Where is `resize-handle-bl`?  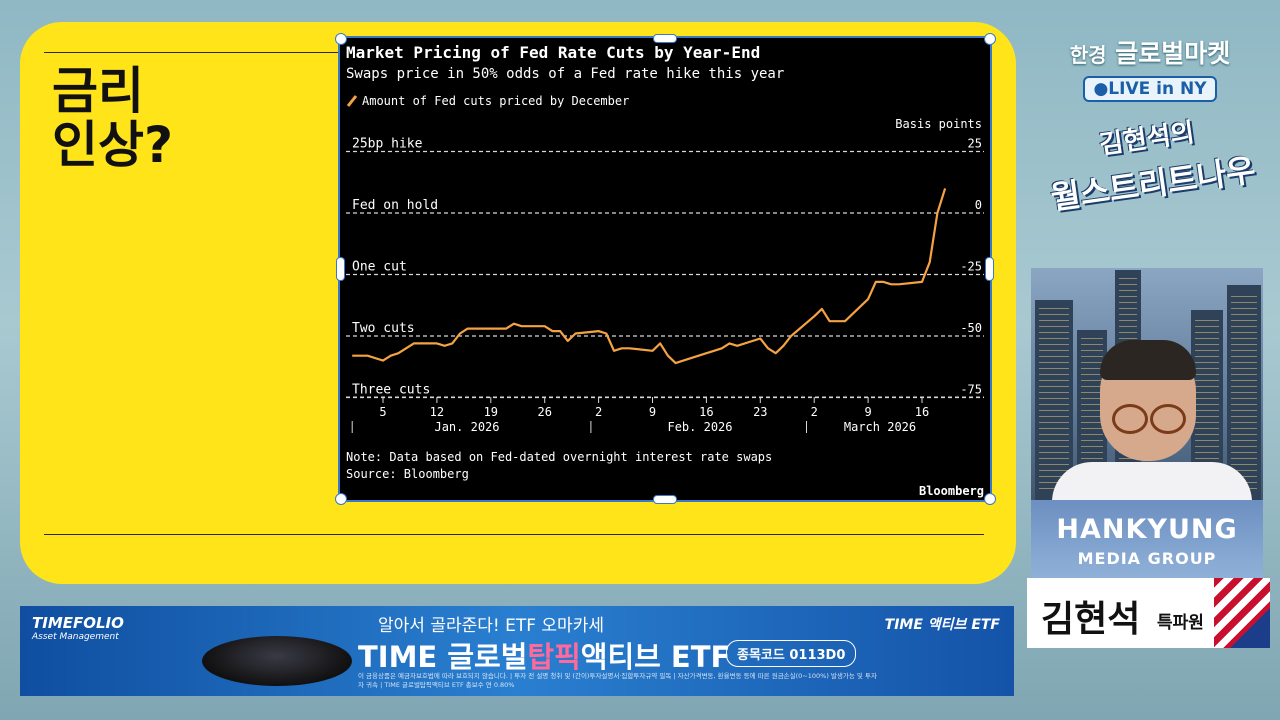
resize-handle-bl is located at coordinates (341, 499).